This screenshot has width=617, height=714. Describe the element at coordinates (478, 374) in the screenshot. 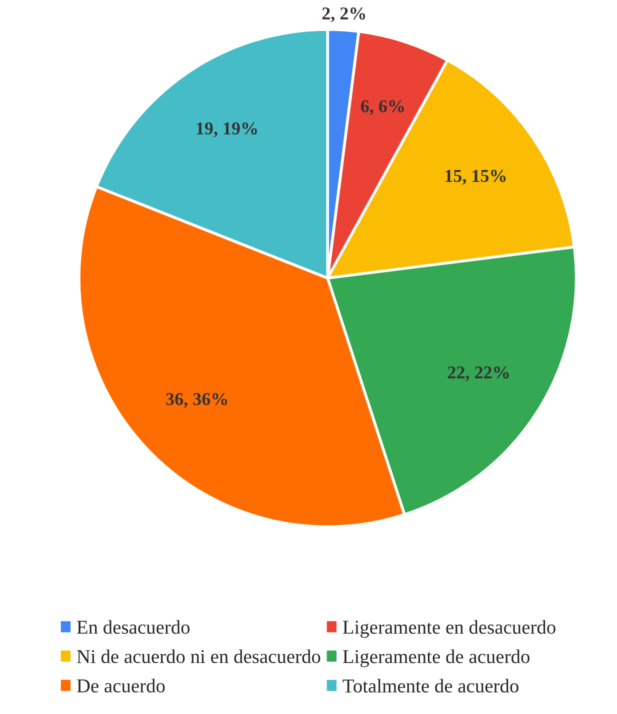

I see `data-label: 22, 22%` at that location.